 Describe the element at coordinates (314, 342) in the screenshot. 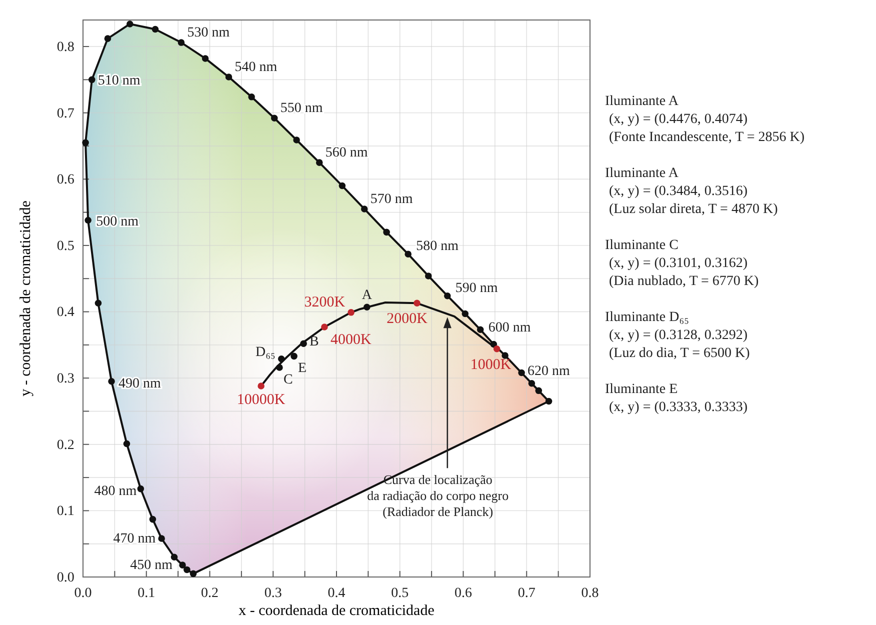

I see `annotation: B` at that location.